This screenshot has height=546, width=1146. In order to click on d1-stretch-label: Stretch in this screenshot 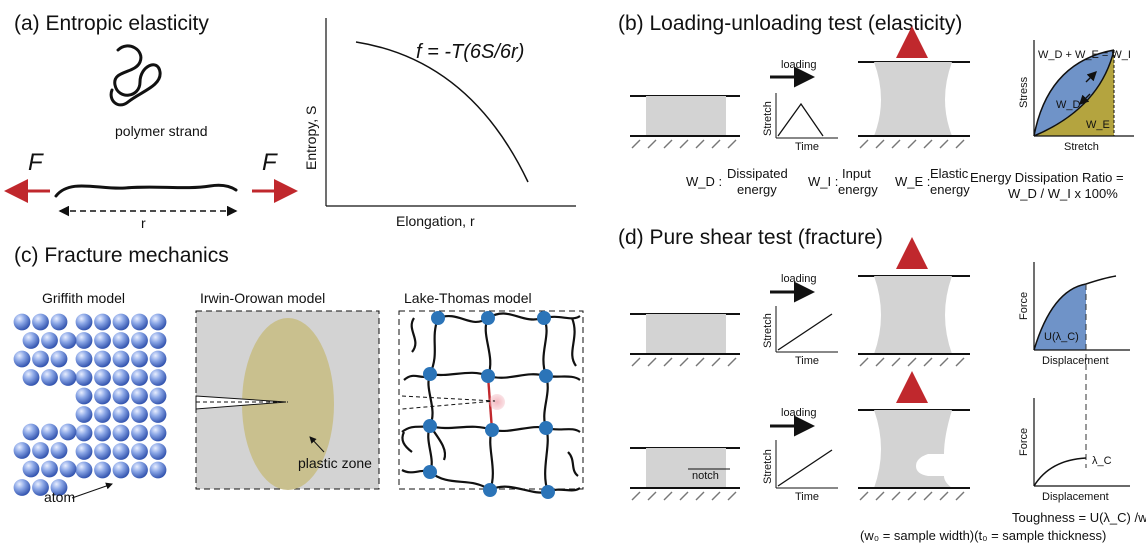, I will do `click(768, 330)`.